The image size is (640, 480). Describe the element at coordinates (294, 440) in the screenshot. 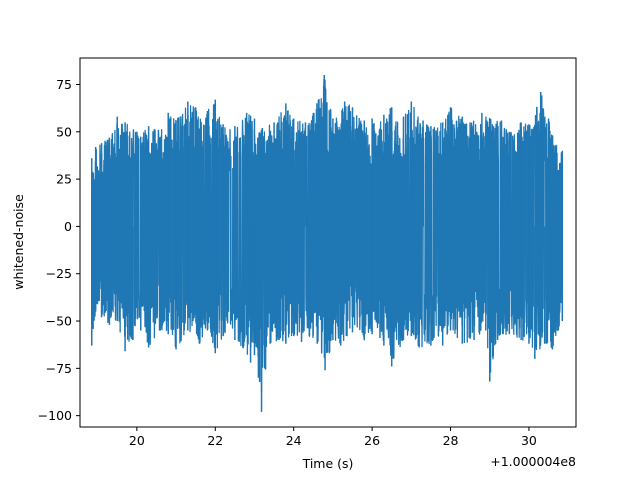

I see `x-tick-label: 24` at that location.